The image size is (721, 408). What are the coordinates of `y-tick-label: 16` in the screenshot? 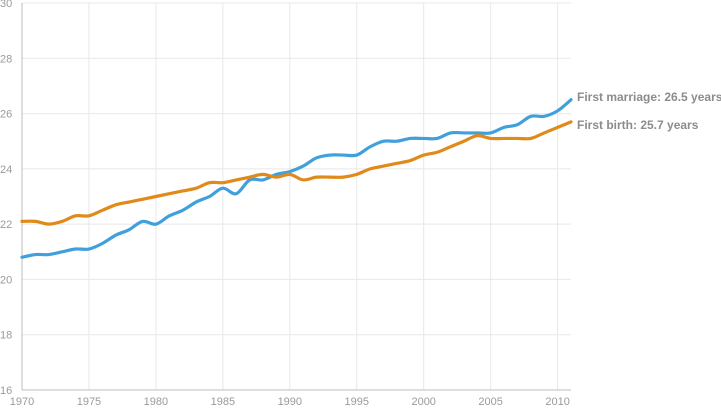 It's located at (6, 391).